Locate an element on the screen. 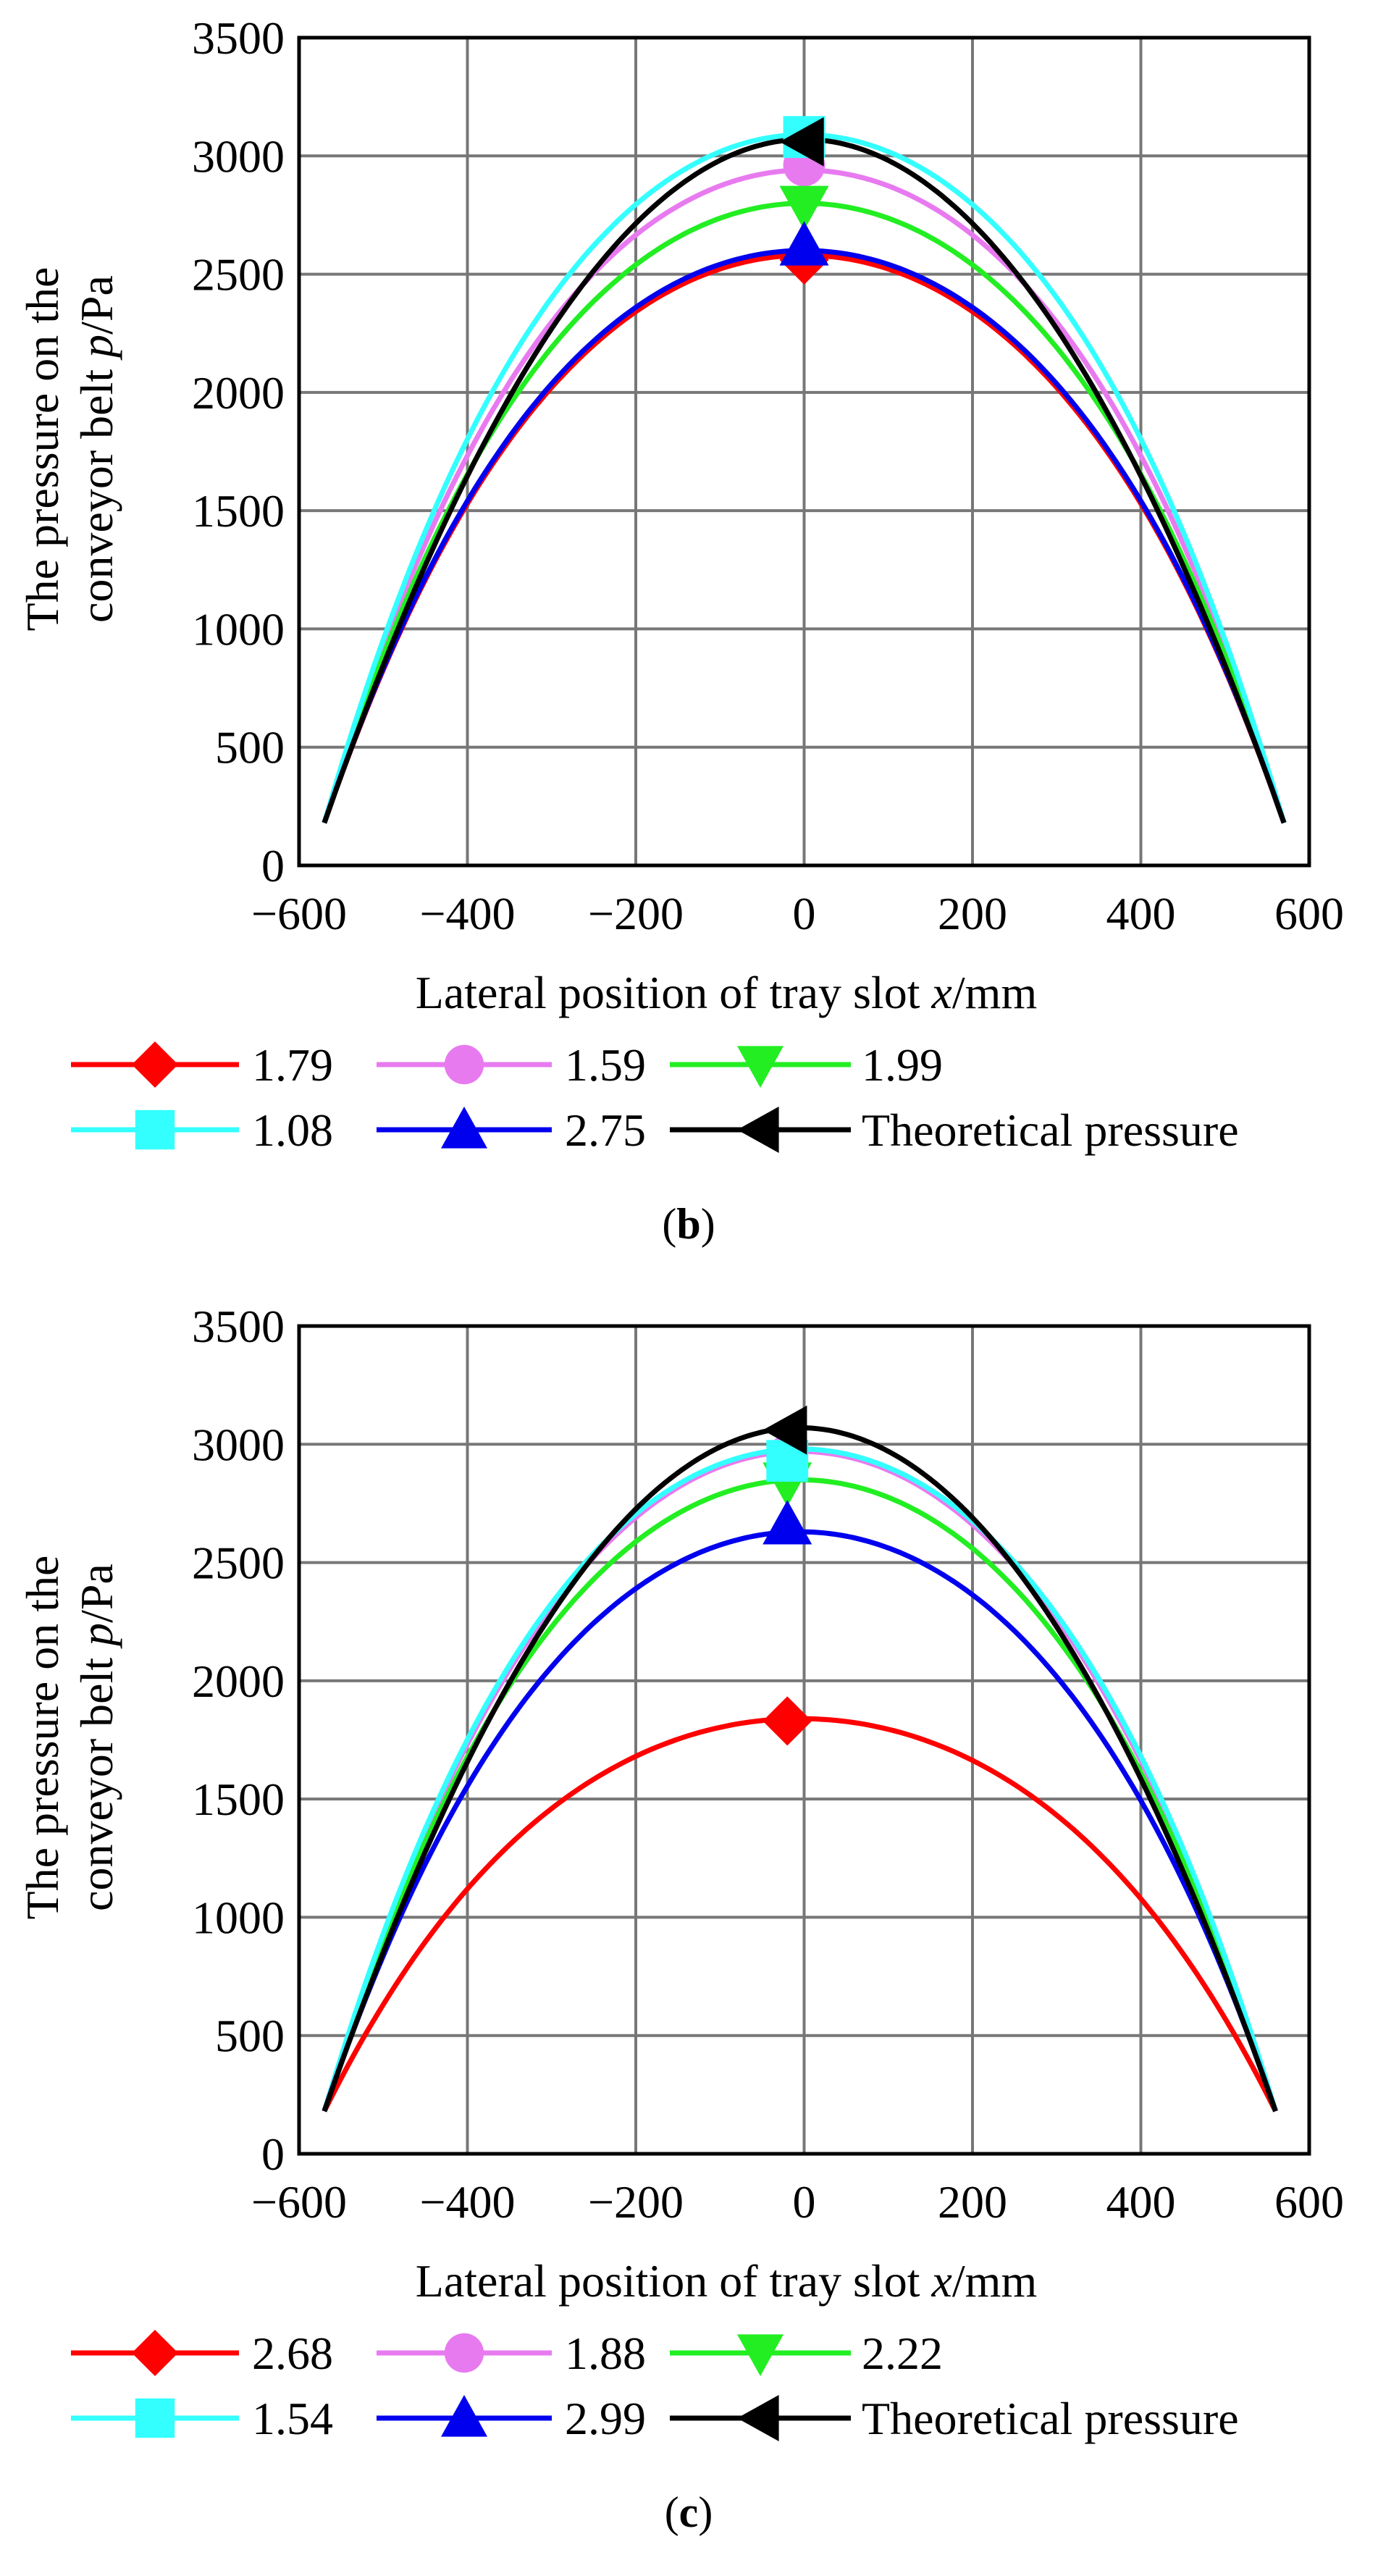 The image size is (1378, 2576). legend-item: 1.59 is located at coordinates (511, 1065).